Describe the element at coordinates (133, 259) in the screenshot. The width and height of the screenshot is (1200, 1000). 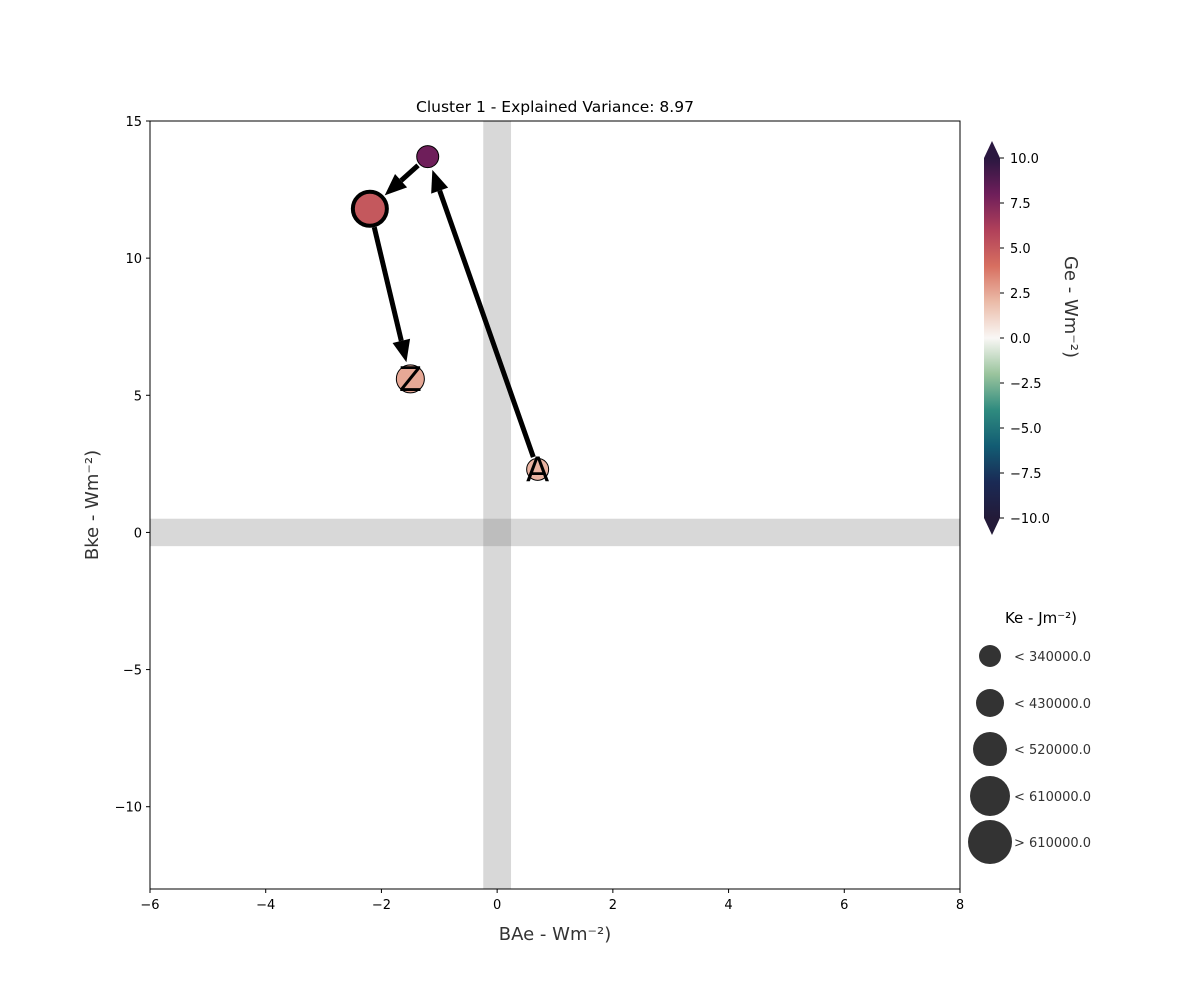
I see `y-tick-label: 10` at that location.